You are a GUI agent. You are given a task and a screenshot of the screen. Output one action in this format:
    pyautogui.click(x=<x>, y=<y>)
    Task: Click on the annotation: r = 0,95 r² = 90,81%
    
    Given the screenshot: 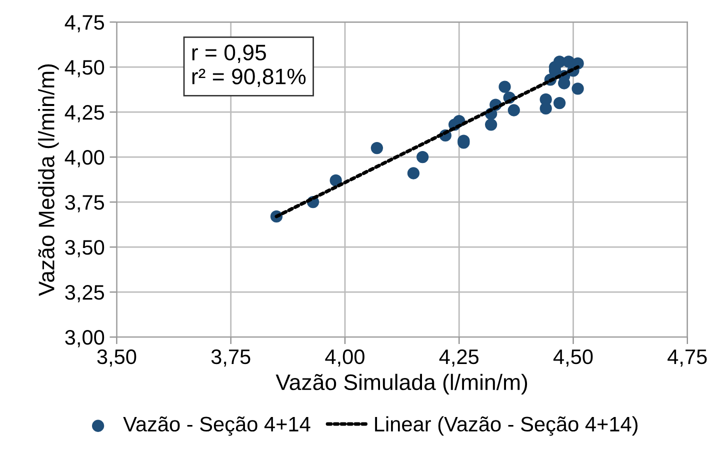 What is the action you would take?
    pyautogui.click(x=249, y=65)
    